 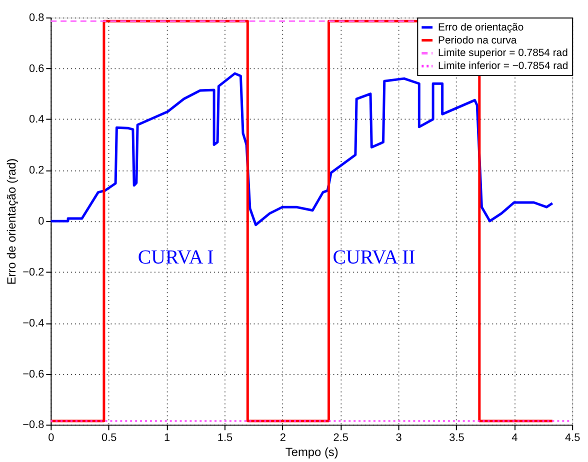 I want to click on x-tick-label: 1.5, so click(x=225, y=438).